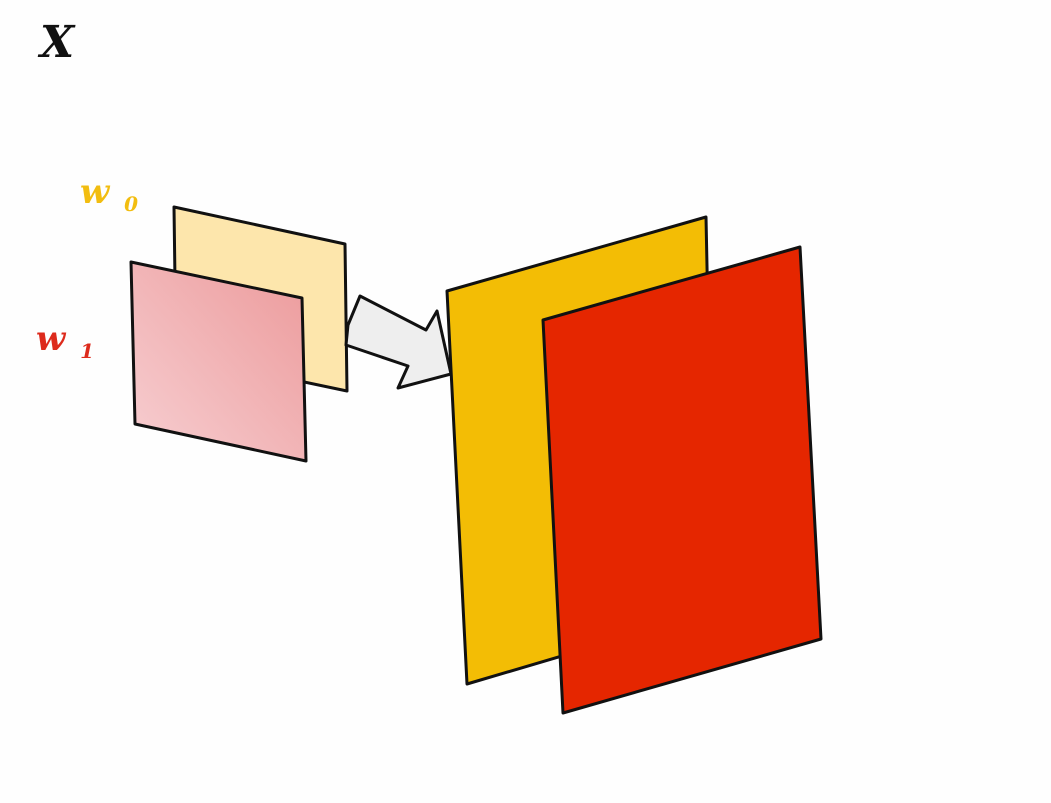 Image resolution: width=1051 pixels, height=803 pixels. I want to click on small-plane-w1, so click(218, 361).